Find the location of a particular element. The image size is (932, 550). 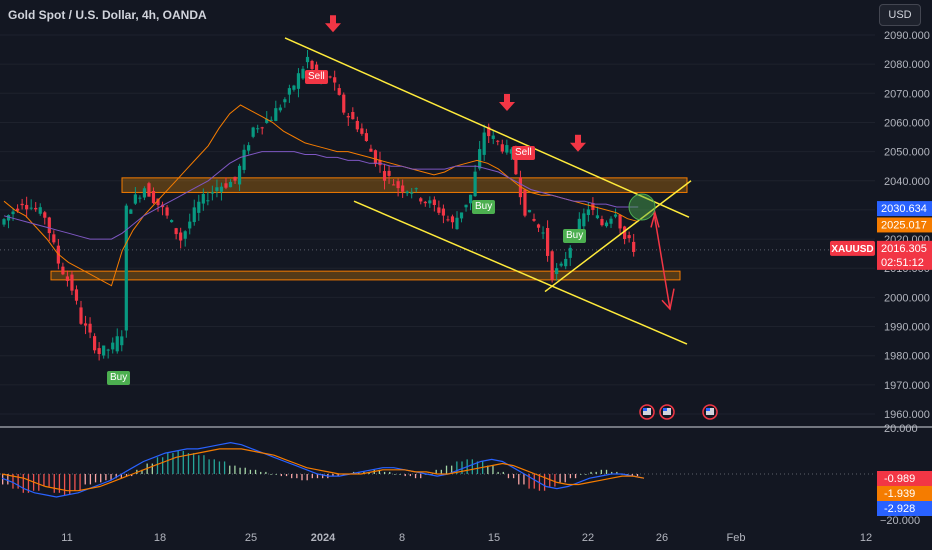

indicator-price-label-text: -2.928 is located at coordinates (899, 509).